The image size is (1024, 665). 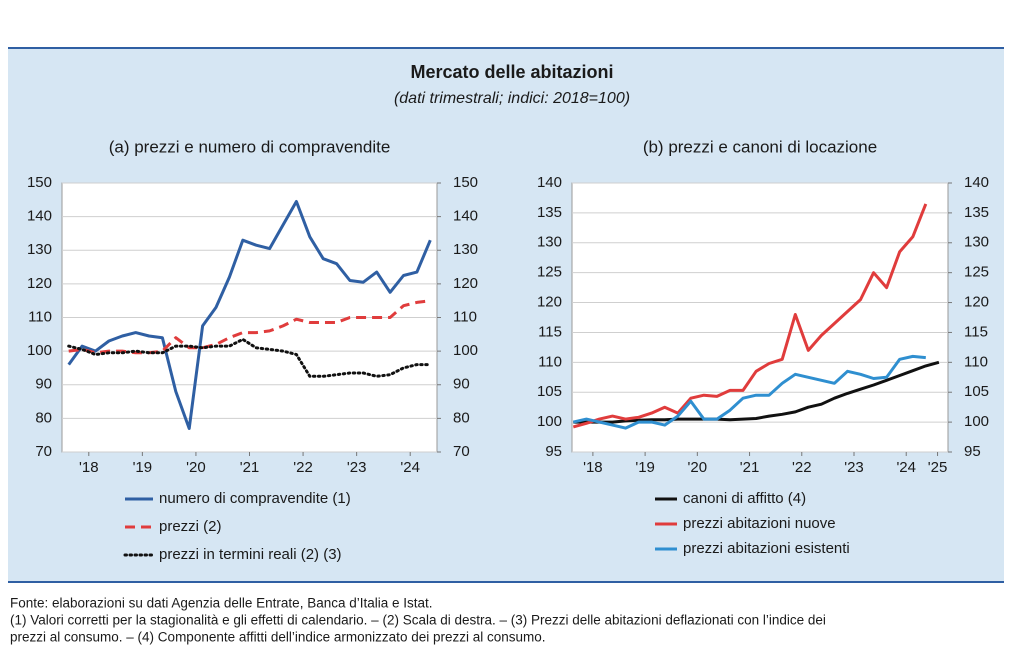 What do you see at coordinates (465, 182) in the screenshot?
I see `y2-tick-label: 150` at bounding box center [465, 182].